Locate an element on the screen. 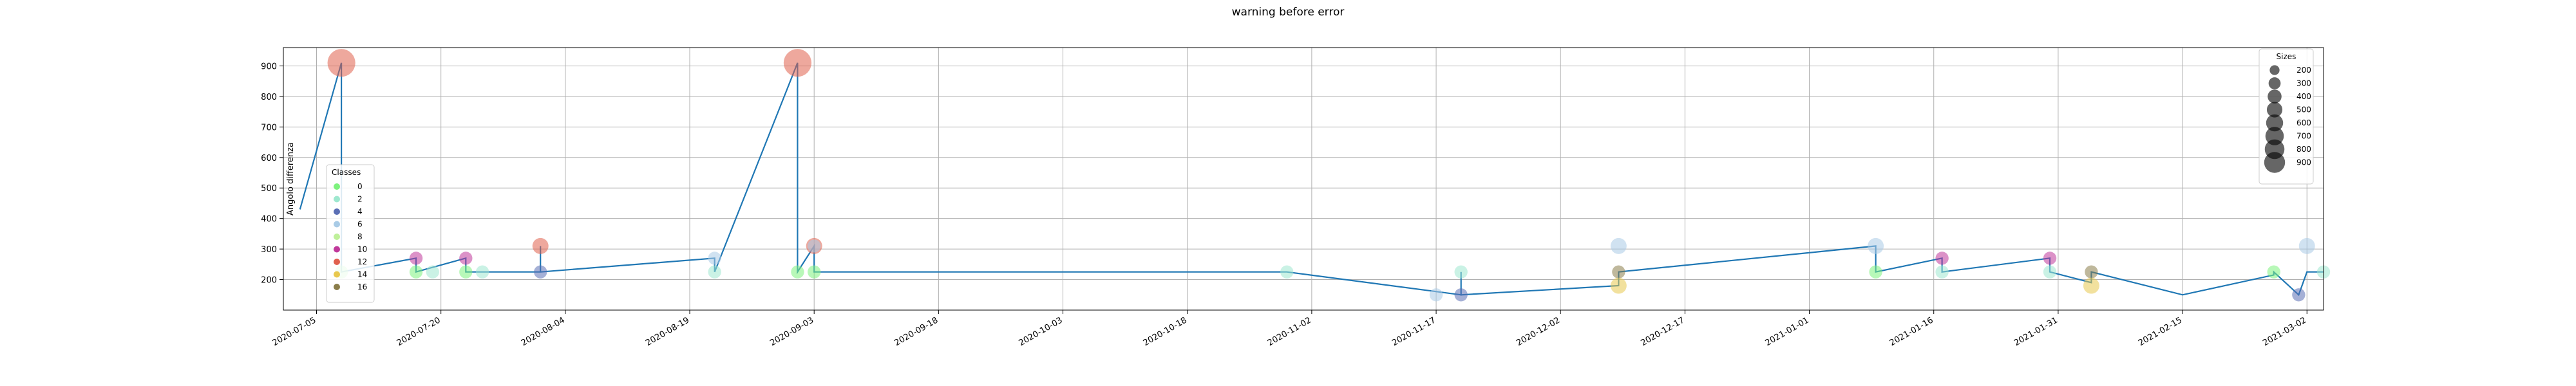 The image size is (2576, 386). x-tick-label: 2020-07-05 is located at coordinates (294, 331).